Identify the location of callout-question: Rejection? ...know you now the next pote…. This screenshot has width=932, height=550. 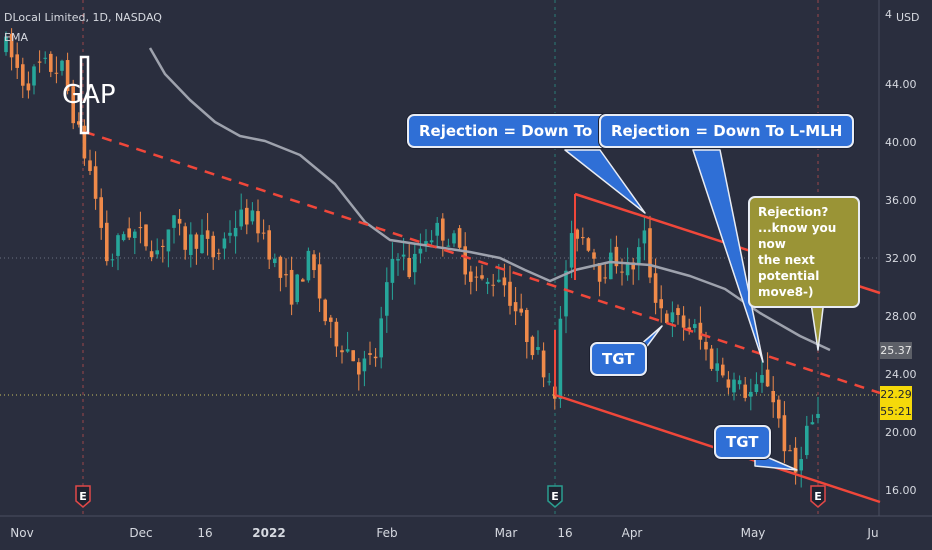
(804, 252).